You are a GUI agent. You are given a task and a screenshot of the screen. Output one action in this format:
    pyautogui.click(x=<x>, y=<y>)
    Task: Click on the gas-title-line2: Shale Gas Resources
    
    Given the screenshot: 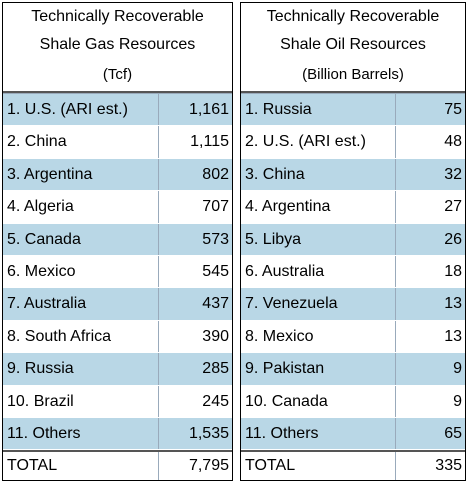 What is the action you would take?
    pyautogui.click(x=117, y=44)
    